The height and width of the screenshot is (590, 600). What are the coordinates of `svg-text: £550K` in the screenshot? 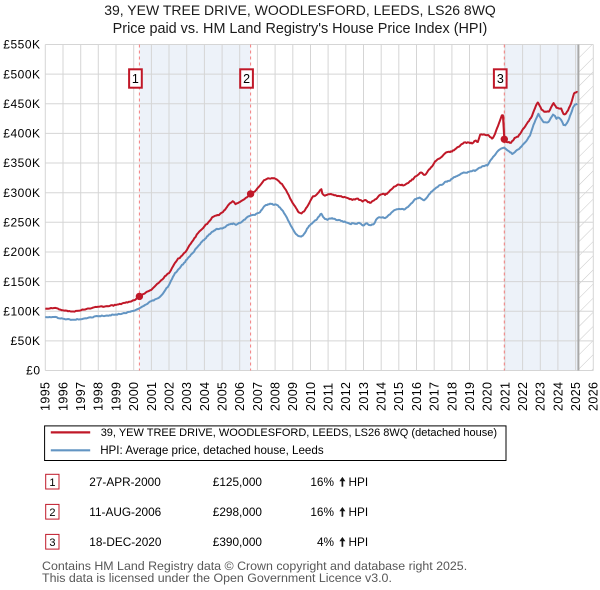 It's located at (21, 45).